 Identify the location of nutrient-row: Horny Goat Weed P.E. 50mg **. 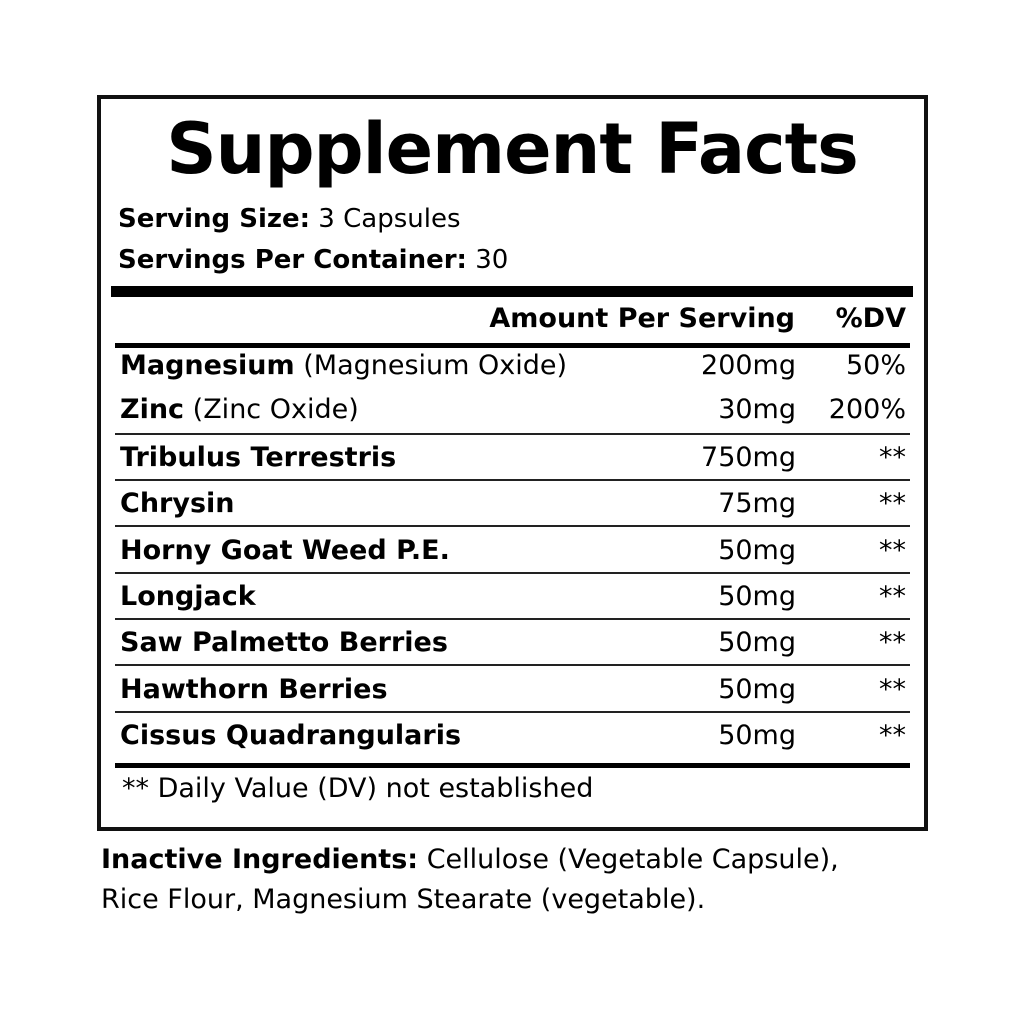
(513, 555).